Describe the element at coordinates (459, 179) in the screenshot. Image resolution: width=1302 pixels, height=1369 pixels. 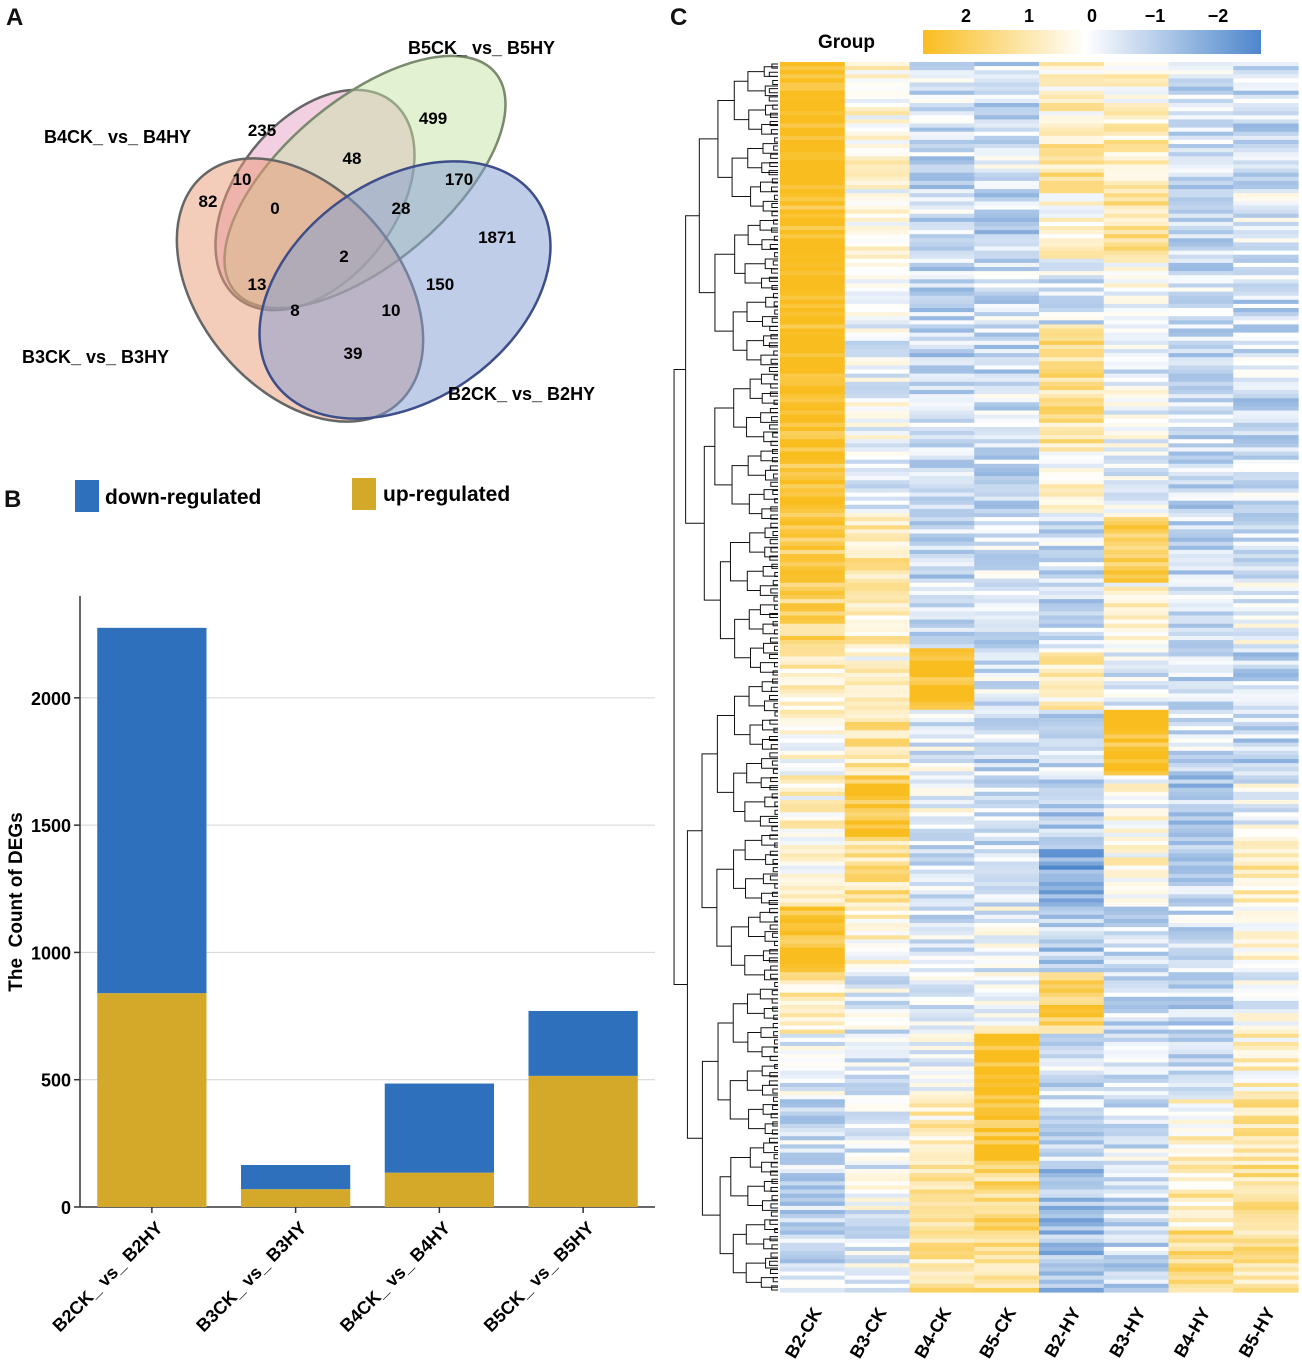
I see `venn-count: 170` at that location.